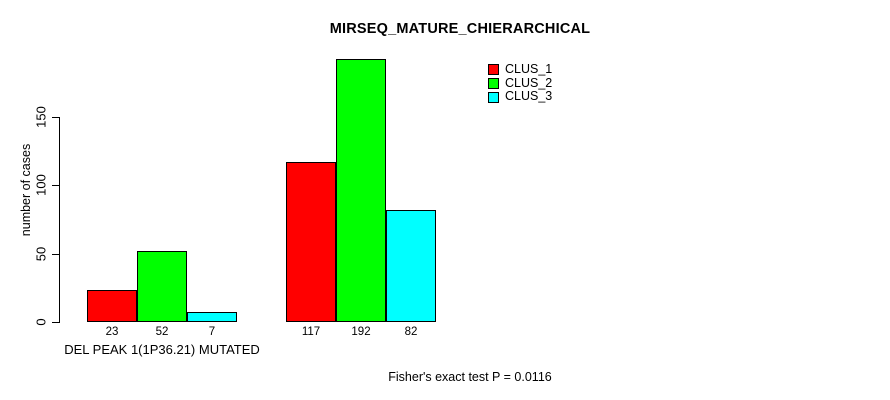 The width and height of the screenshot is (890, 400). I want to click on y-tick-label: 0, so click(41, 322).